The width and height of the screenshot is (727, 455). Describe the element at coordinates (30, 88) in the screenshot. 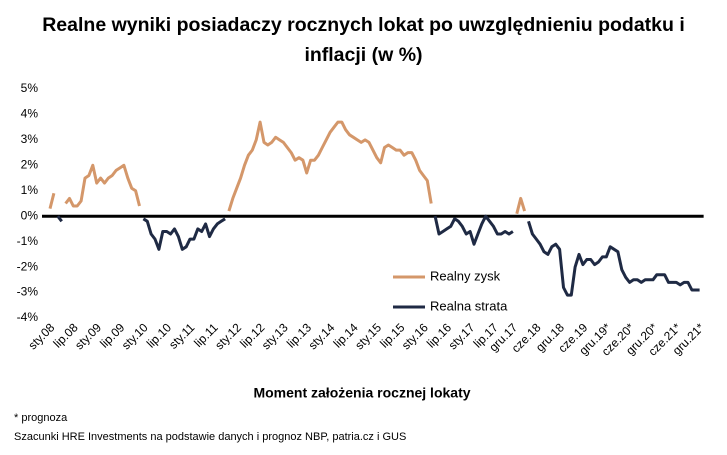

I see `y-tick-label: 5%` at that location.